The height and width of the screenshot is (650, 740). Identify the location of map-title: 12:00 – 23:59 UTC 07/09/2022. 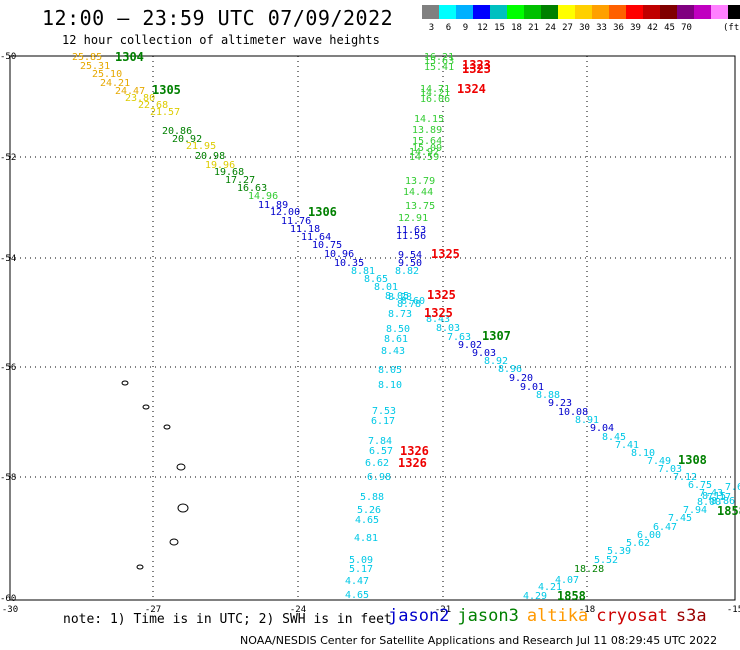
(218, 18).